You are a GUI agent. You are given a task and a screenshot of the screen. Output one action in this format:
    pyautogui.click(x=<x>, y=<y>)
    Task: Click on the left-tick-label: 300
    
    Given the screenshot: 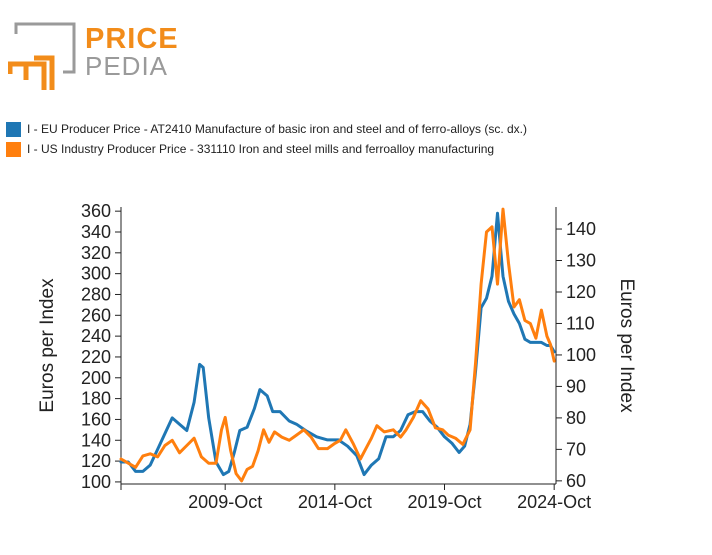 What is the action you would take?
    pyautogui.click(x=96, y=274)
    